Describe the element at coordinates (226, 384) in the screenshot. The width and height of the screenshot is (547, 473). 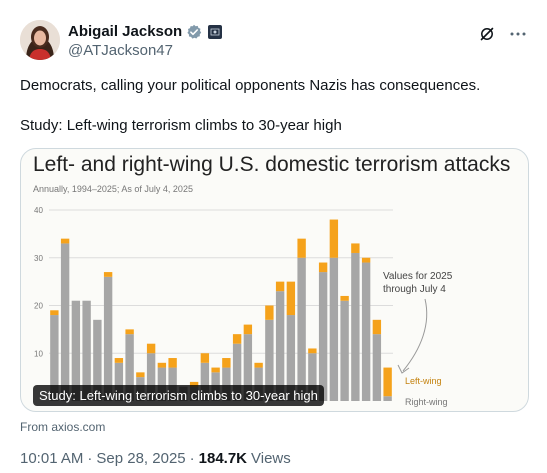
I see `bar-right-wing-2010` at that location.